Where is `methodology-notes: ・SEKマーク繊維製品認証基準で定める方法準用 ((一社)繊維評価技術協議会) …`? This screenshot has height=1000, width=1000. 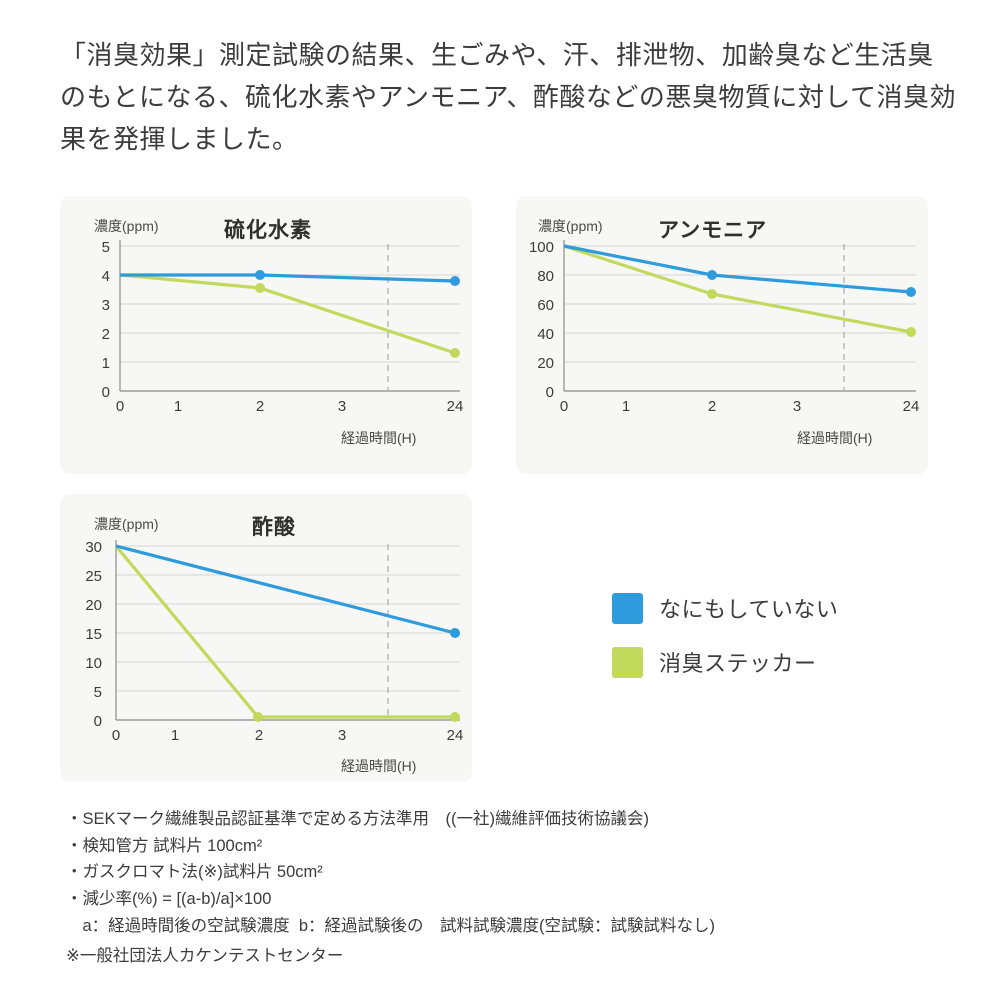 methodology-notes: ・SEKマーク繊維製品認証基準で定める方法準用 ((一社)繊維評価技術協議会) … is located at coordinates (390, 873).